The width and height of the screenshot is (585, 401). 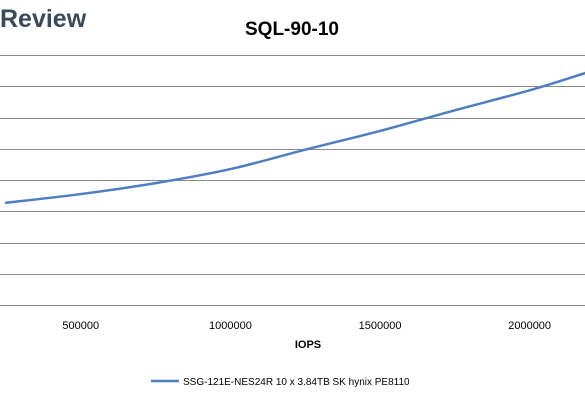 What do you see at coordinates (380, 326) in the screenshot?
I see `x-tick-label: 1500000` at bounding box center [380, 326].